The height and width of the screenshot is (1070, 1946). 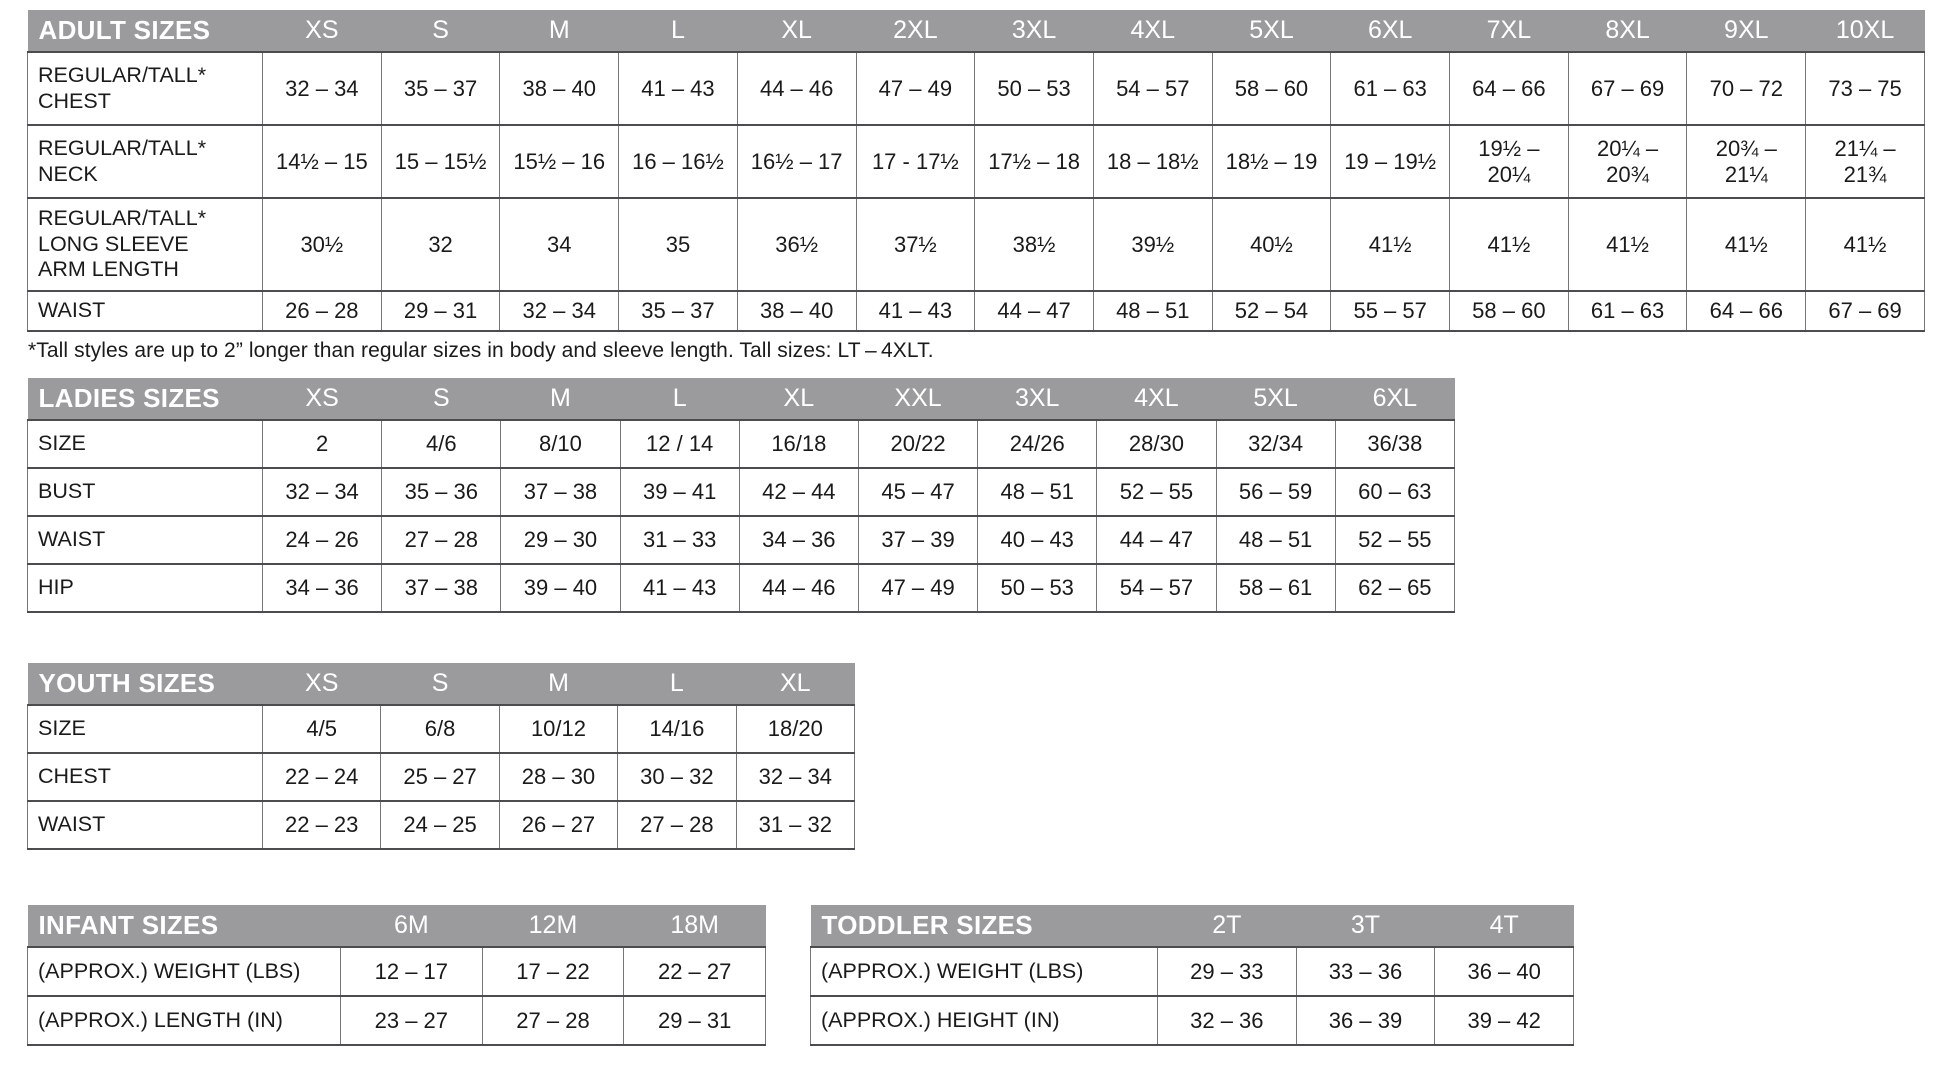 What do you see at coordinates (184, 1020) in the screenshot?
I see `row-label: (APPROX.) LENGTH (IN)` at bounding box center [184, 1020].